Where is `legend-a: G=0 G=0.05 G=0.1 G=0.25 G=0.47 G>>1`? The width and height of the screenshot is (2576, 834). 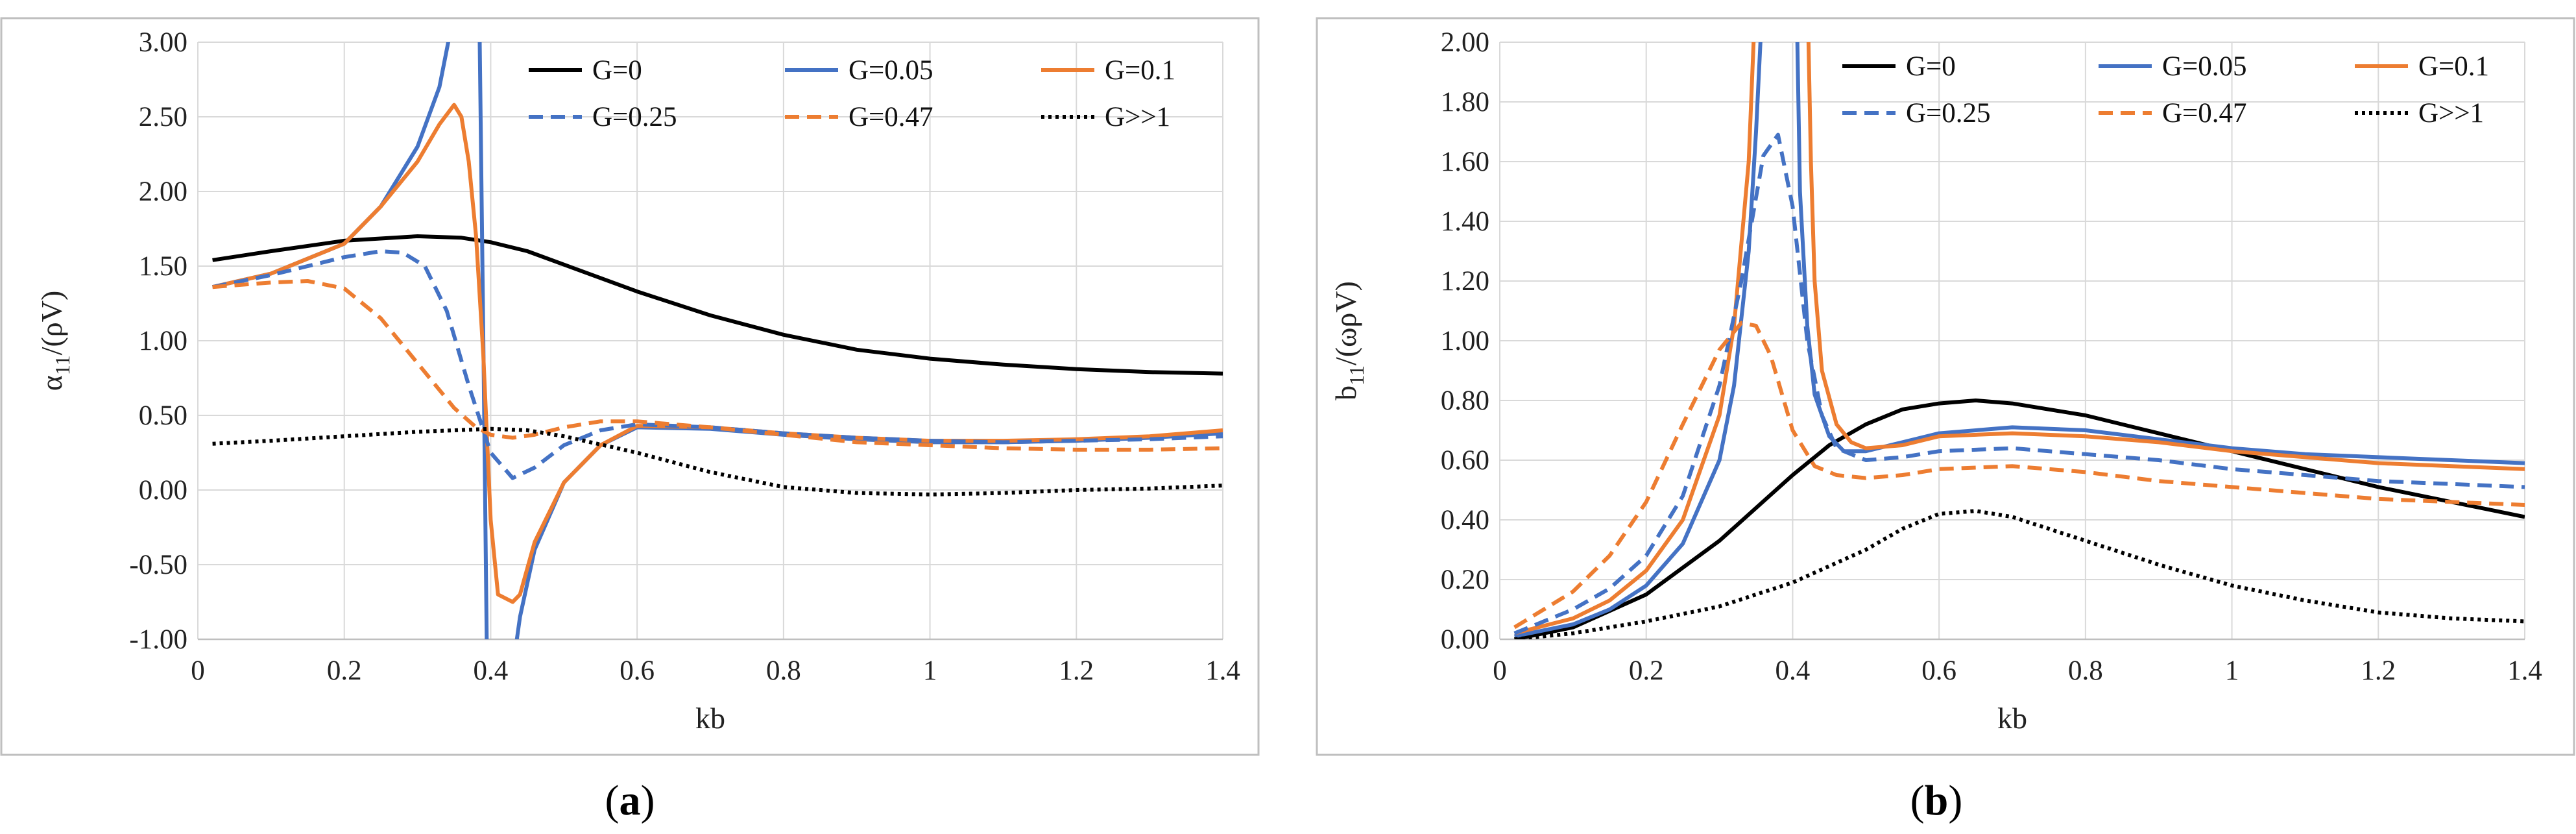 legend-a: G=0 G=0.05 G=0.1 G=0.25 G=0.47 G>>1 is located at coordinates (852, 94).